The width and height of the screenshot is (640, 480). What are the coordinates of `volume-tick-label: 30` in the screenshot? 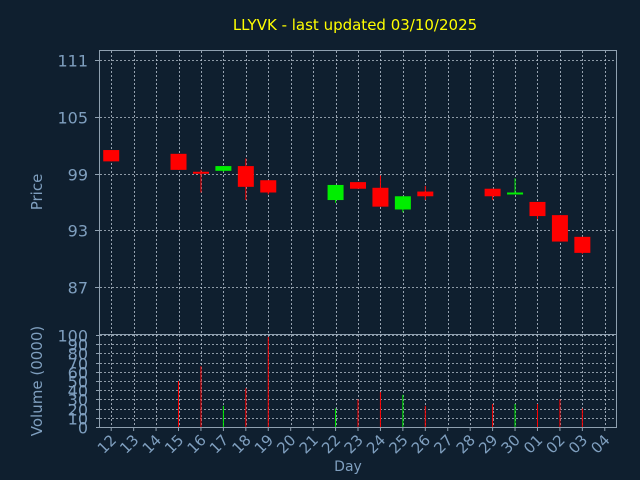 It's located at (78, 400).